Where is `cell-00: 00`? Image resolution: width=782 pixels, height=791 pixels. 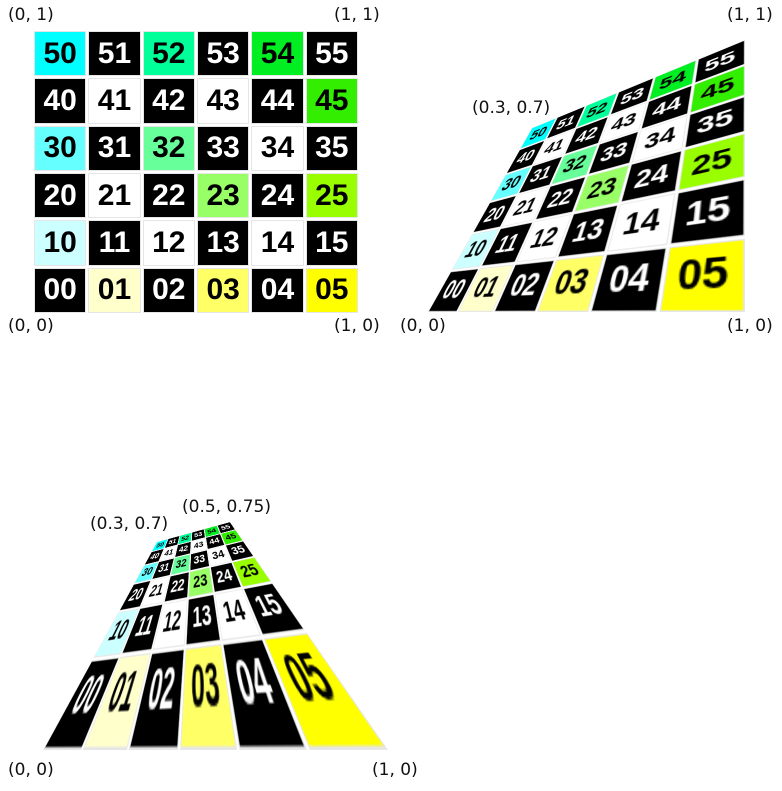 cell-00: 00 is located at coordinates (60, 290).